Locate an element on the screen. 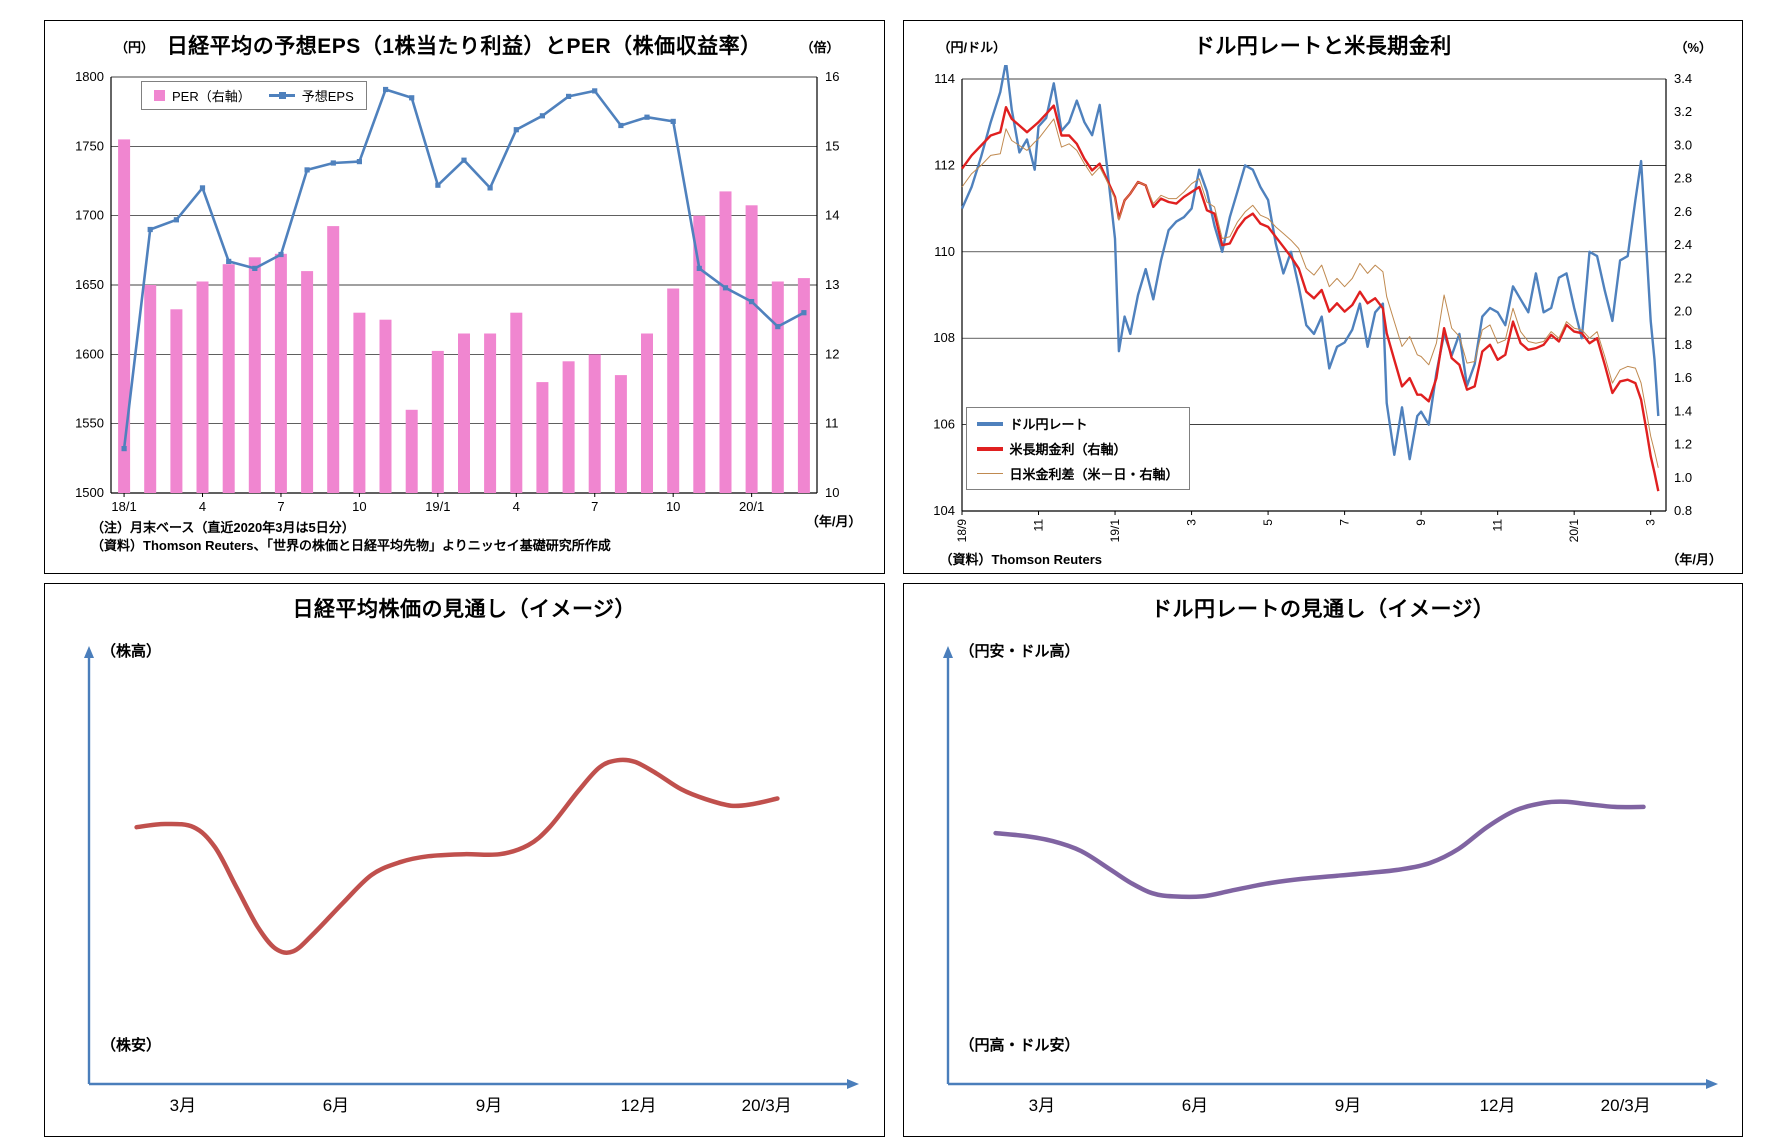 This screenshot has width=1787, height=1146. svg-text: 1750 is located at coordinates (89, 145).